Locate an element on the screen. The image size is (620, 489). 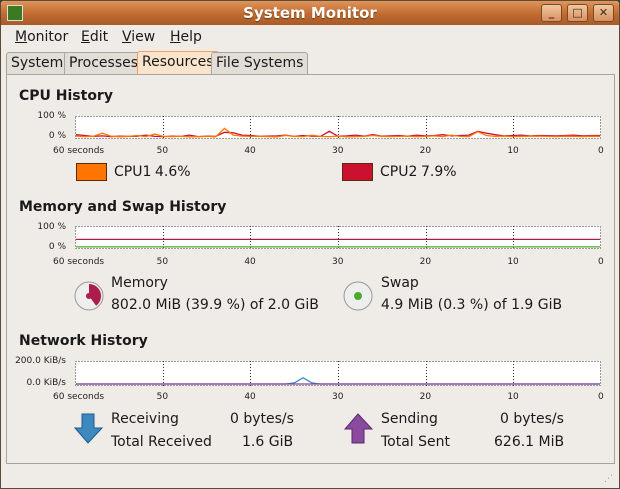
title-bar: System Monitor _ □ ✕ is located at coordinates (310, 13).